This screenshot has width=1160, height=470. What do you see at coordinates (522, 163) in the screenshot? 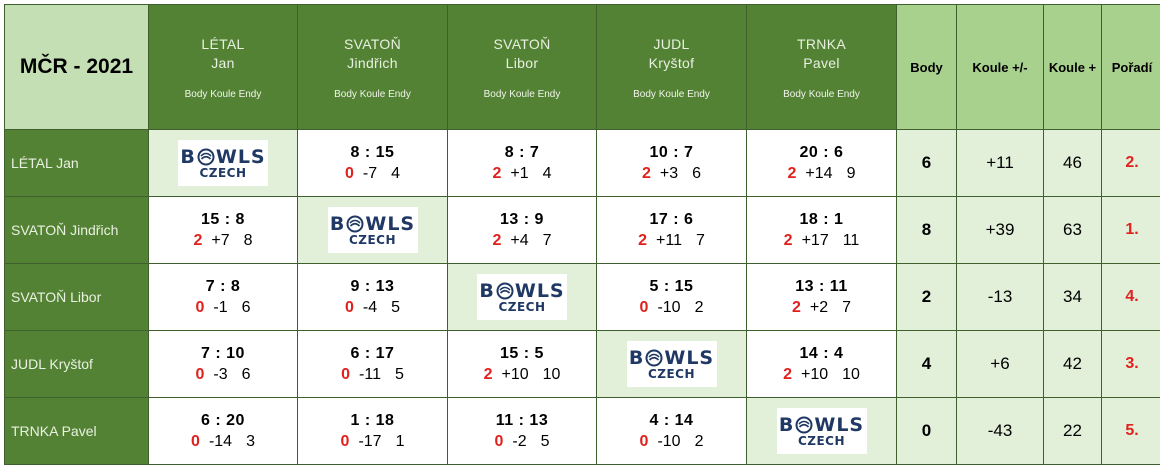
I see `match-cell: 8 : 7 2 +1 4` at bounding box center [522, 163].